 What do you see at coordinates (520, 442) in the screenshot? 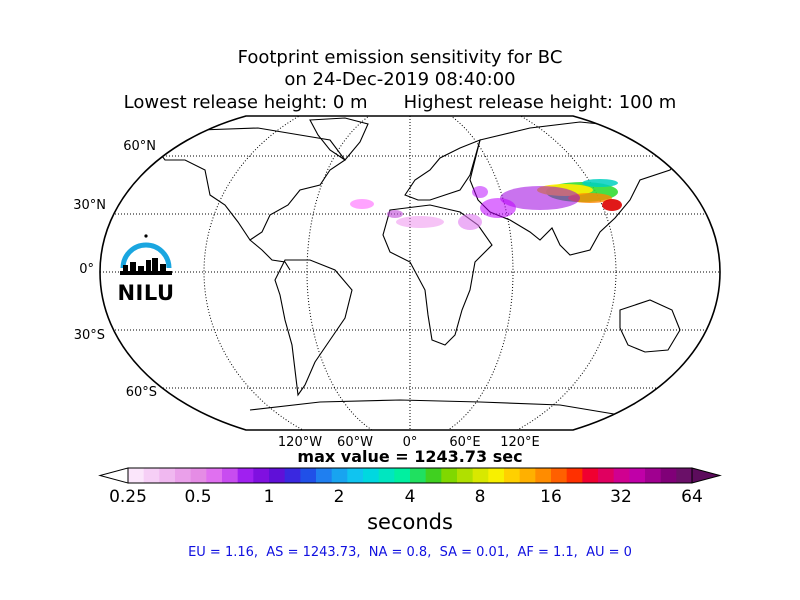
I see `lon-label-120e: 120°E` at bounding box center [520, 442].